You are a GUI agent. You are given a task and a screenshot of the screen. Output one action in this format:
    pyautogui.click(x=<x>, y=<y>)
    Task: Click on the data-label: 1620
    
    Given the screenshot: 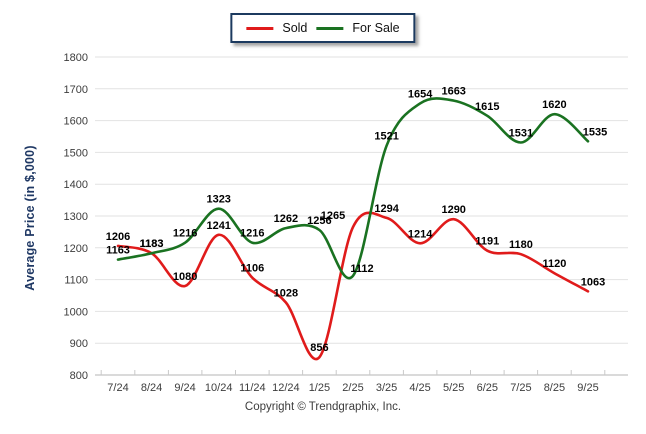 What is the action you would take?
    pyautogui.click(x=554, y=105)
    